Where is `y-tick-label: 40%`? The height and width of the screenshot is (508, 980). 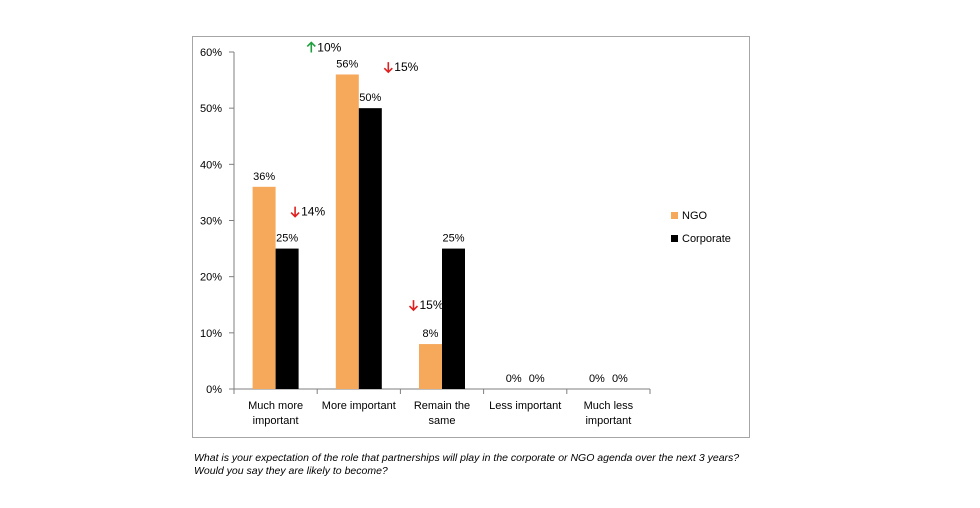
y-tick-label: 40% is located at coordinates (211, 165).